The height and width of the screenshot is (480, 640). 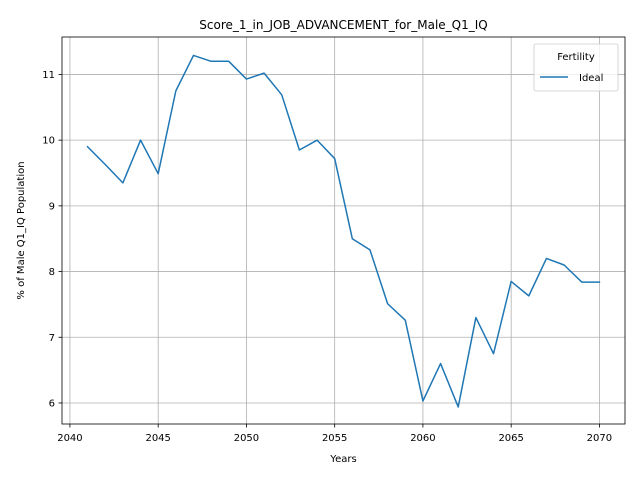 What do you see at coordinates (246, 438) in the screenshot?
I see `x-tick-label: 2050` at bounding box center [246, 438].